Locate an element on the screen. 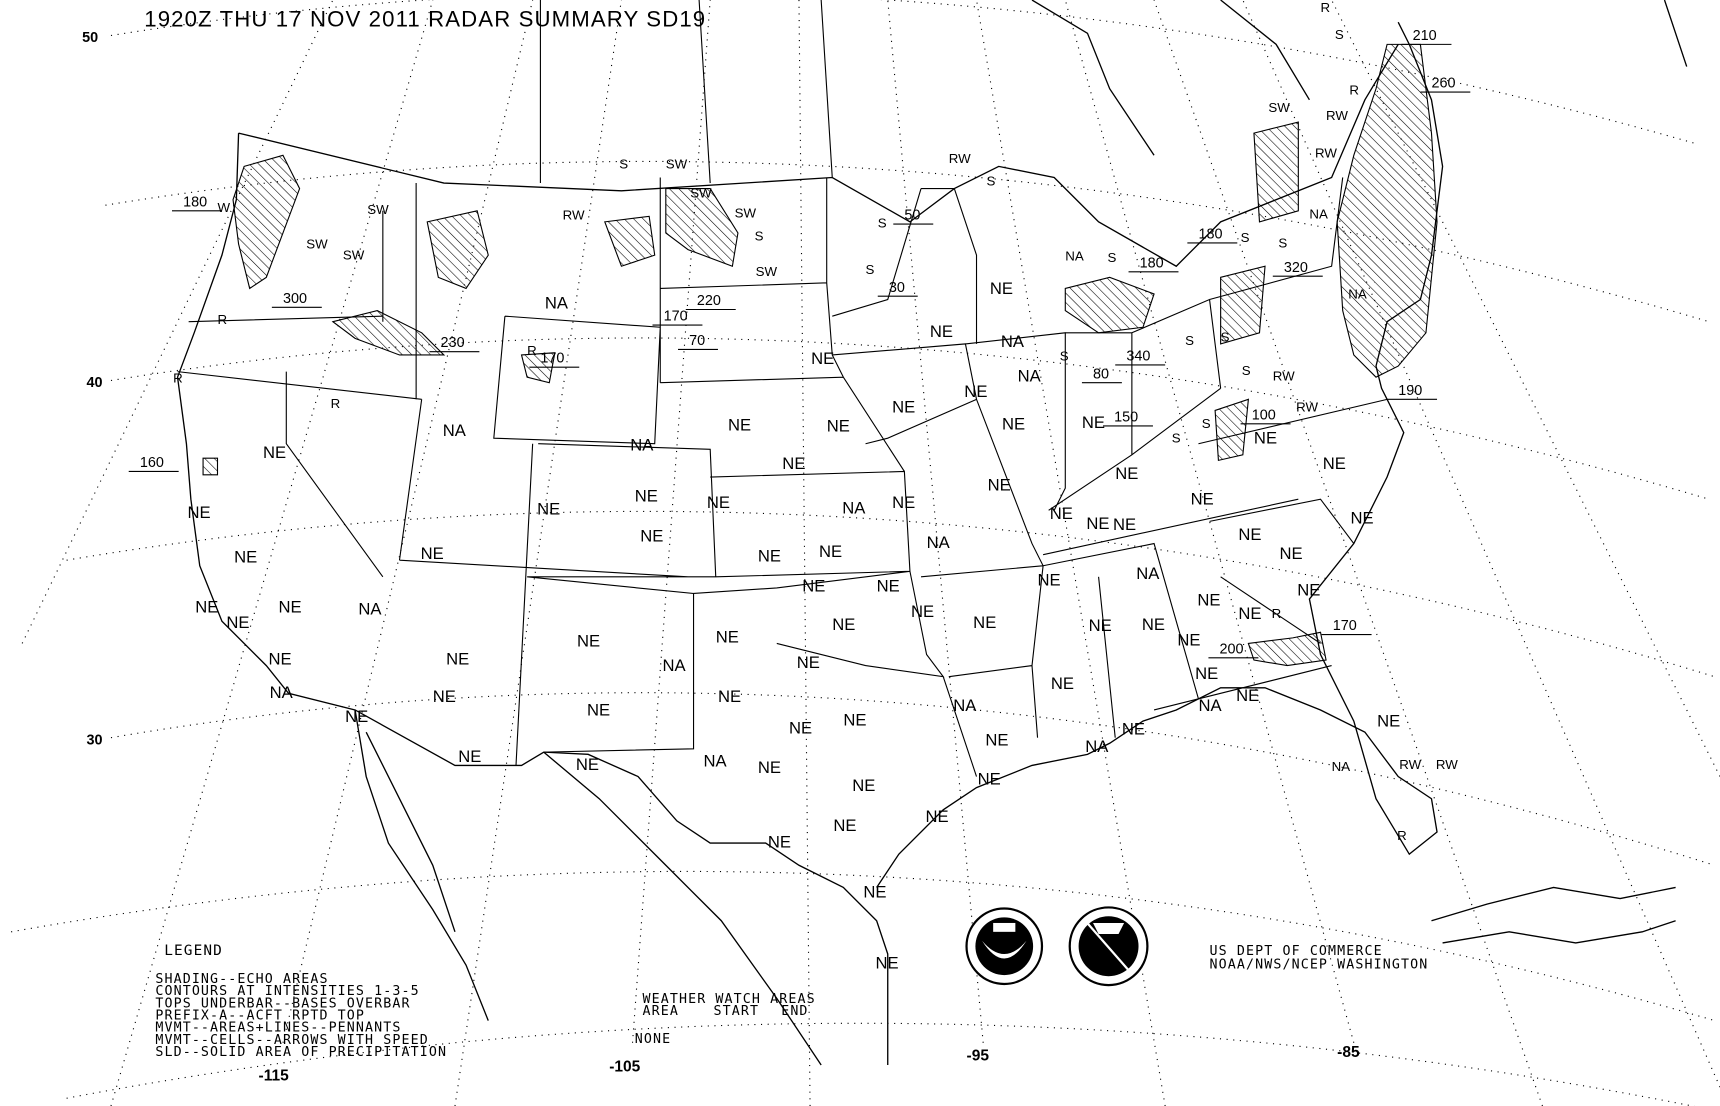  longitude-label: -95 is located at coordinates (978, 1056).